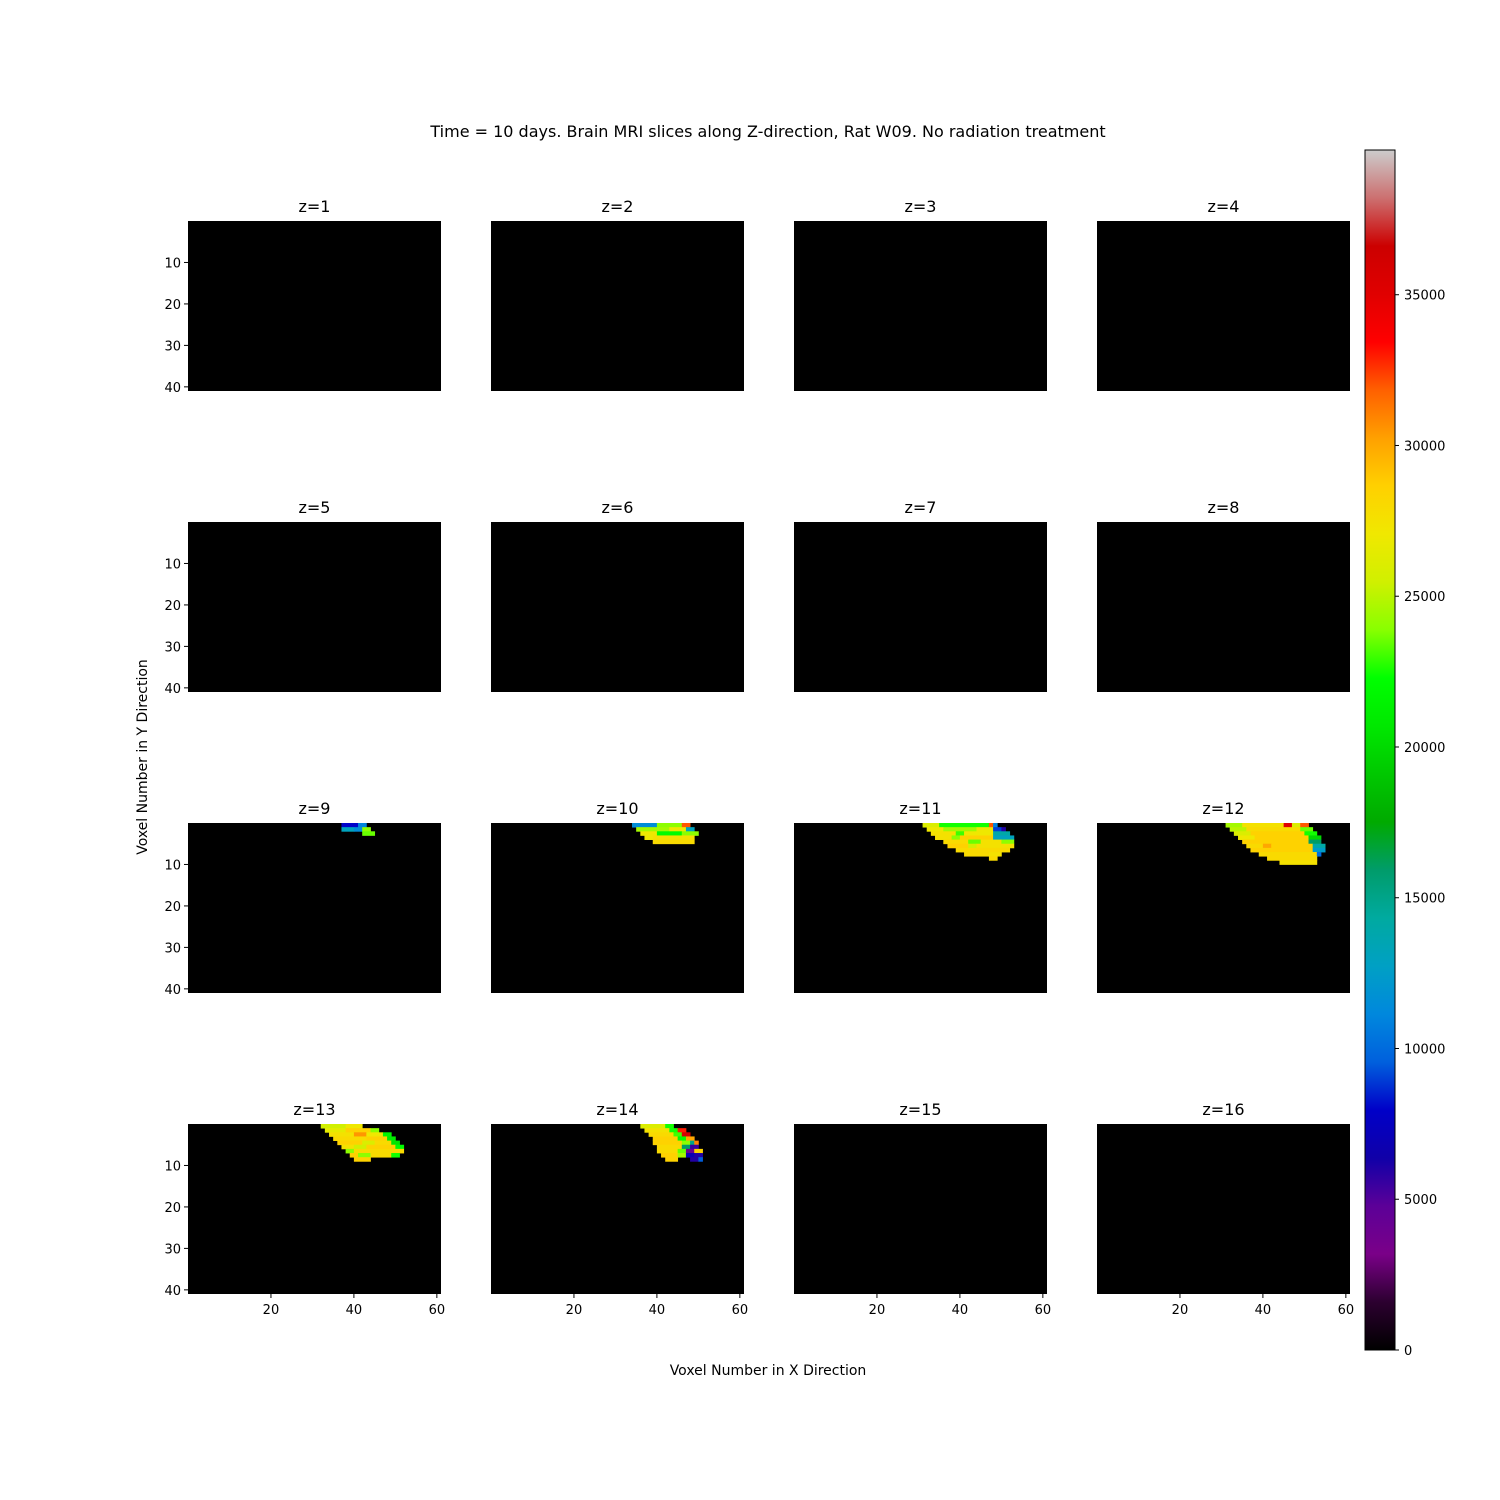 The width and height of the screenshot is (1500, 1500). What do you see at coordinates (618, 507) in the screenshot?
I see `panel-title: z=6` at bounding box center [618, 507].